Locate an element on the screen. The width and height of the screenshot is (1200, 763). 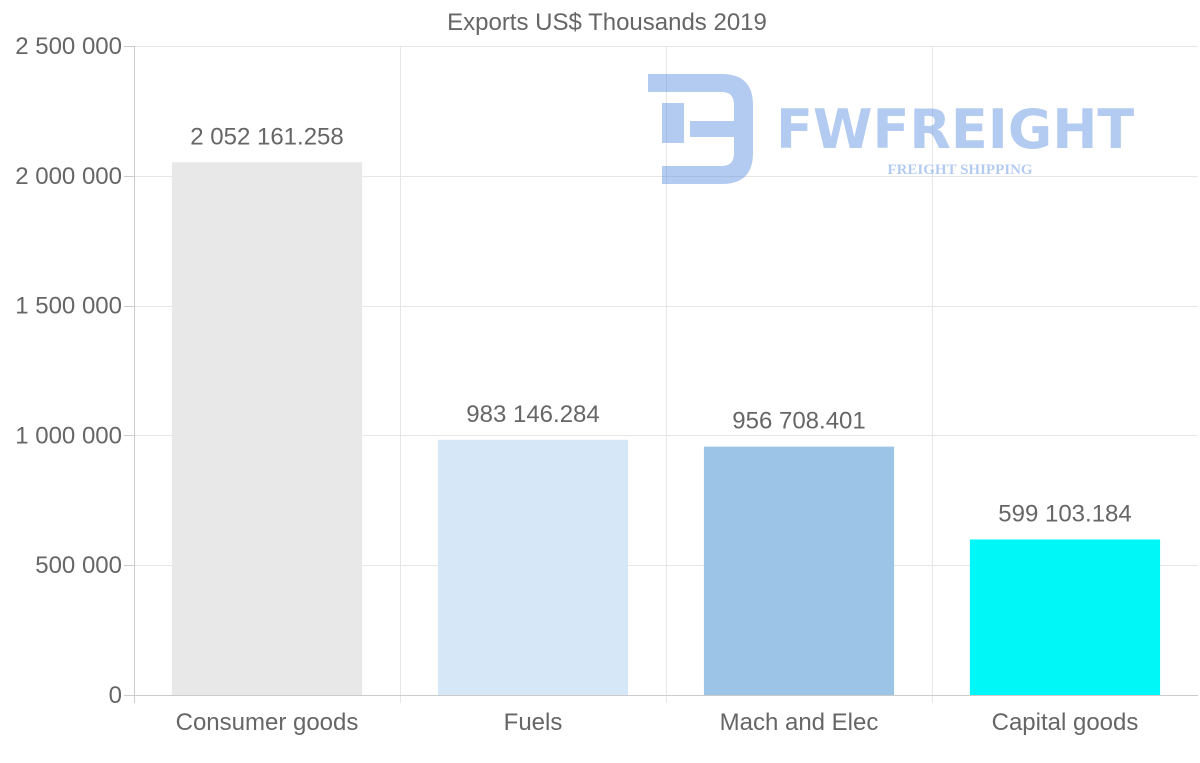
x-category-label: Capital goods is located at coordinates (1065, 722).